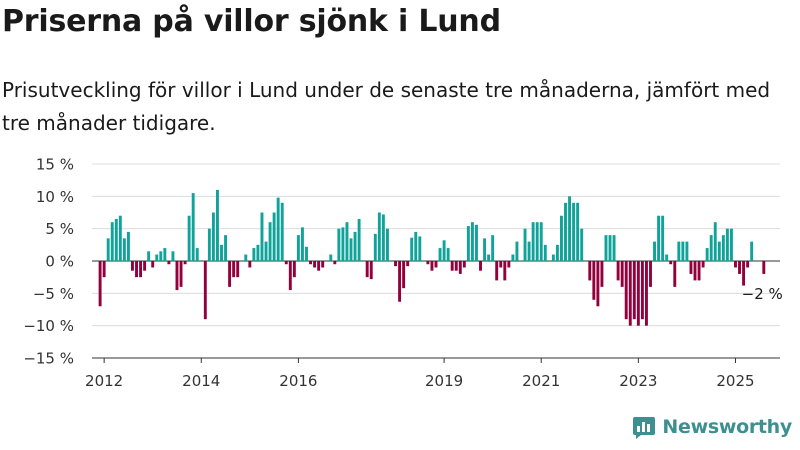  Describe the element at coordinates (727, 427) in the screenshot. I see `brand-name: Newsworthy` at that location.